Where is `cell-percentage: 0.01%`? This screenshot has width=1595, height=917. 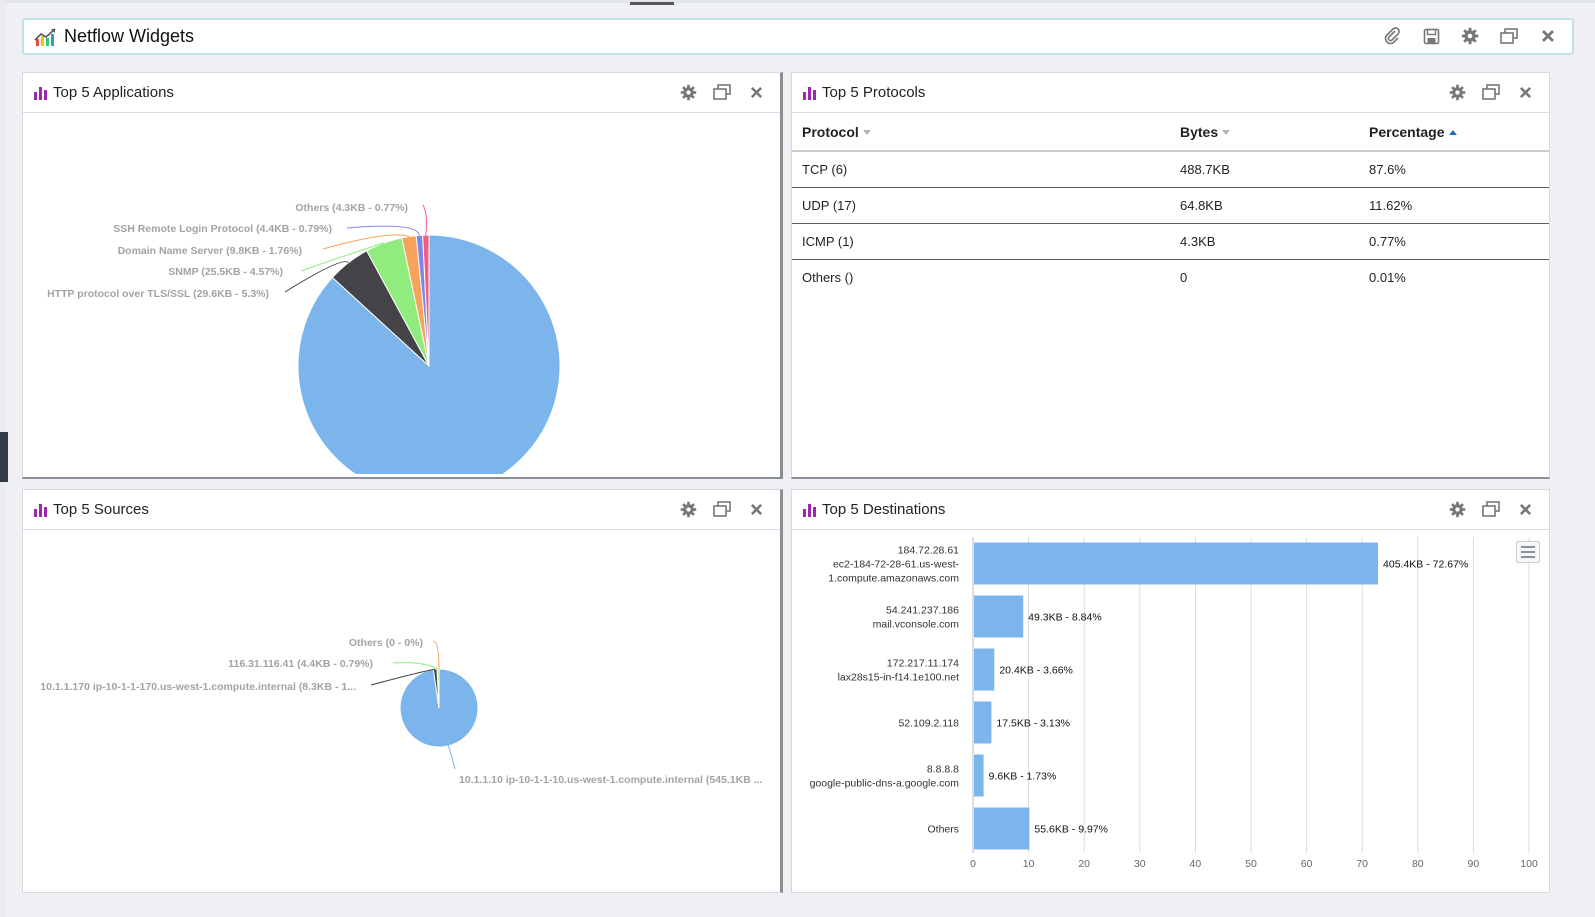 cell-percentage: 0.01% is located at coordinates (1387, 277).